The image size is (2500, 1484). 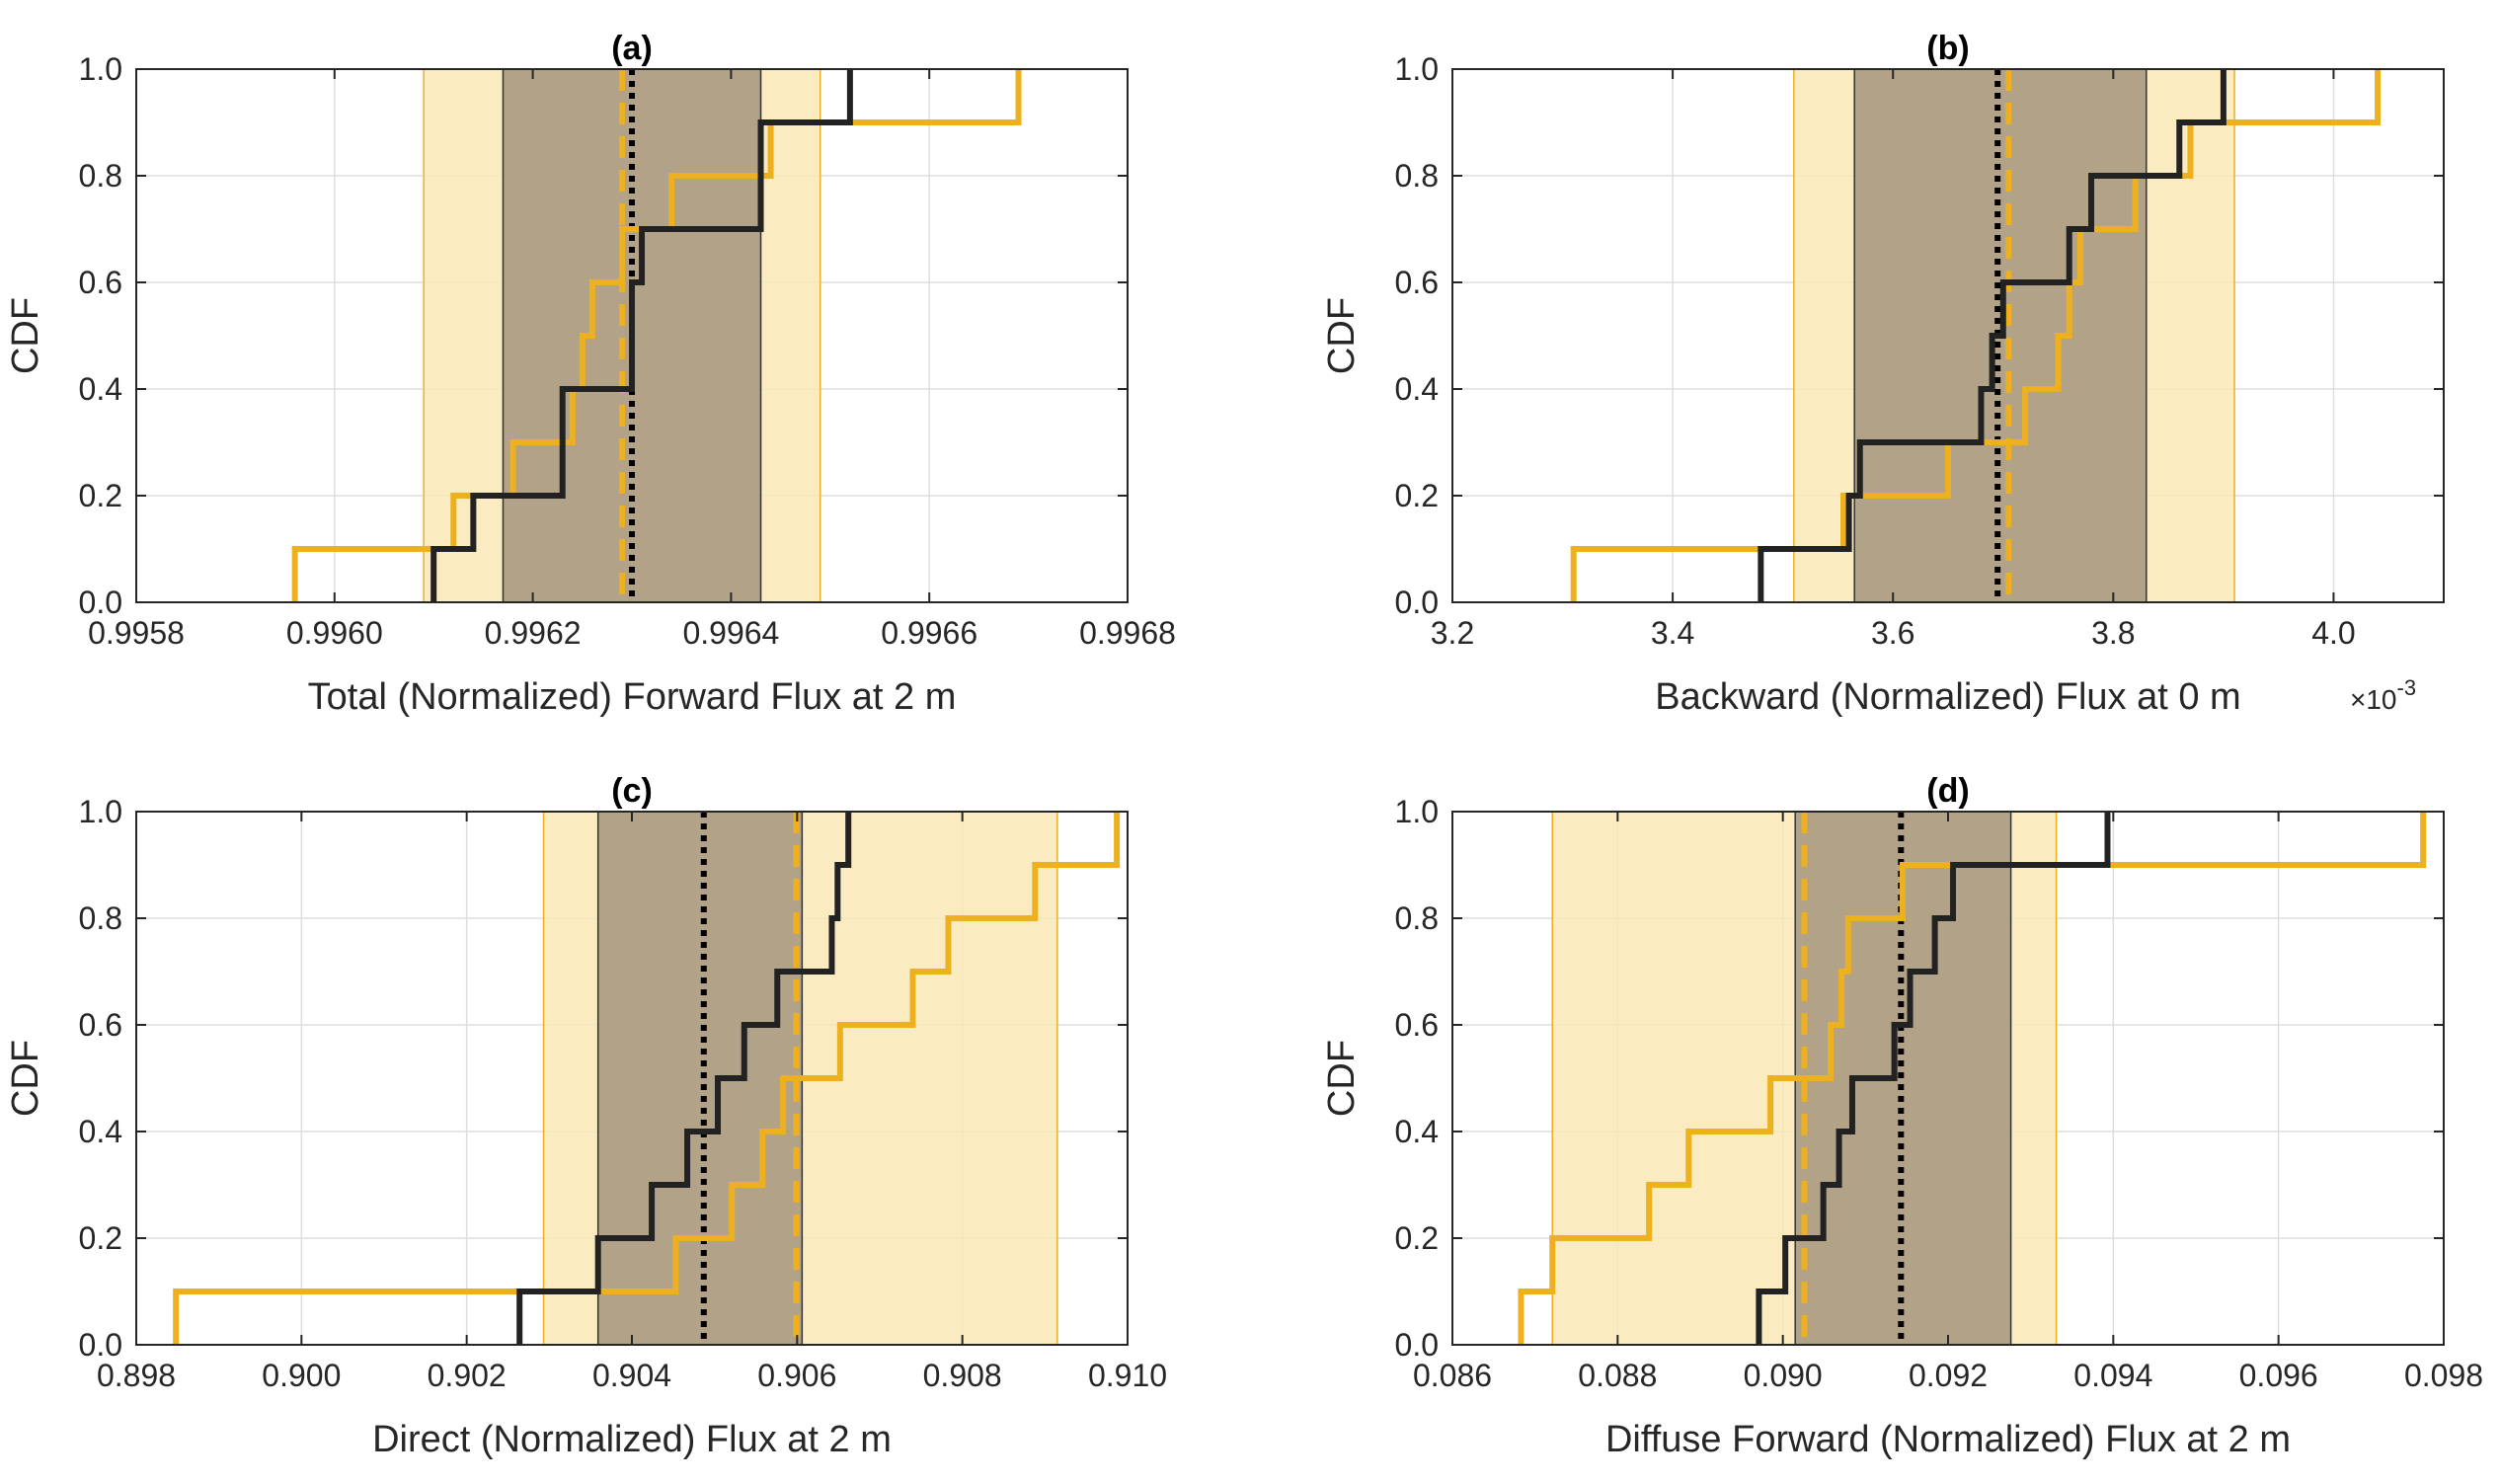 What do you see at coordinates (1127, 633) in the screenshot?
I see `x-tick-label: 0.9968` at bounding box center [1127, 633].